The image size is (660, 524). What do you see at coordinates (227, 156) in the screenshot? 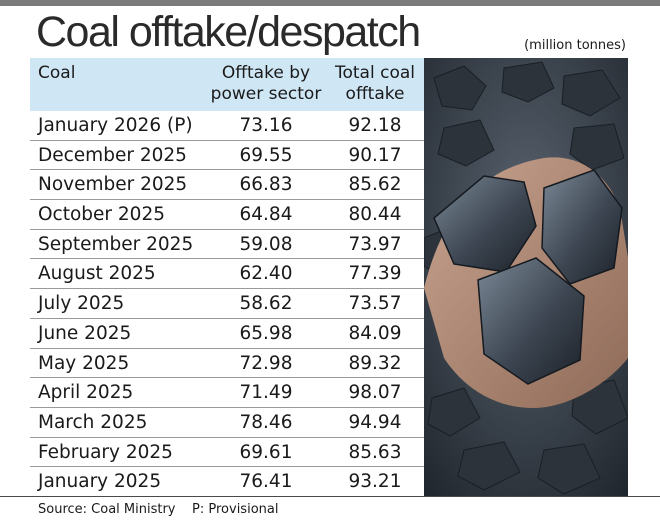
I see `table-row: December 2025 69.55 90.17` at bounding box center [227, 156].